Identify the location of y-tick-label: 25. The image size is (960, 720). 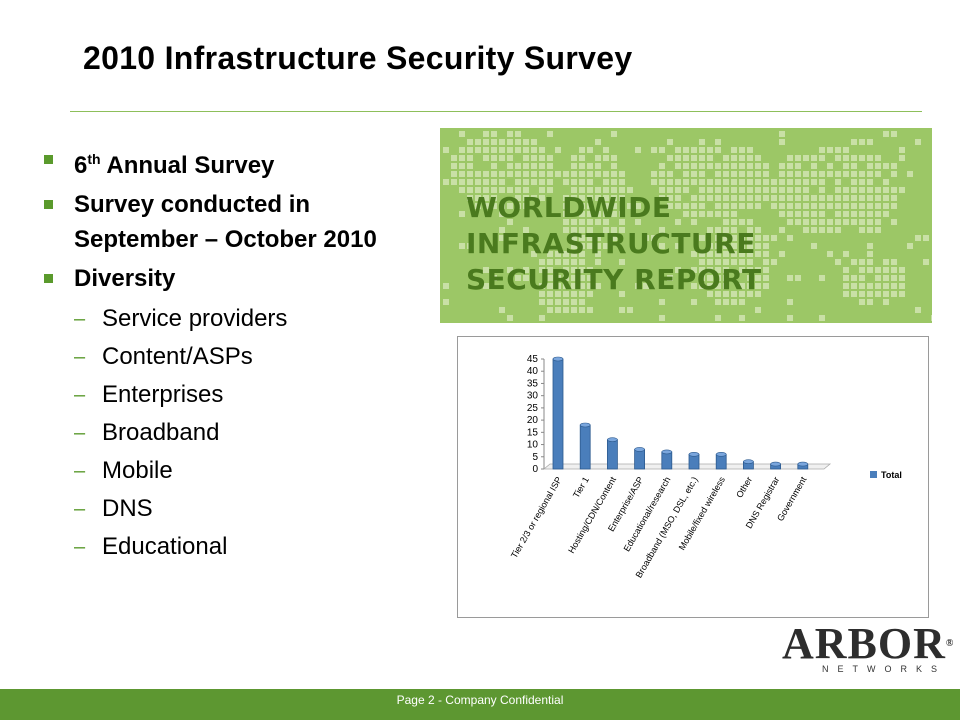
(533, 408).